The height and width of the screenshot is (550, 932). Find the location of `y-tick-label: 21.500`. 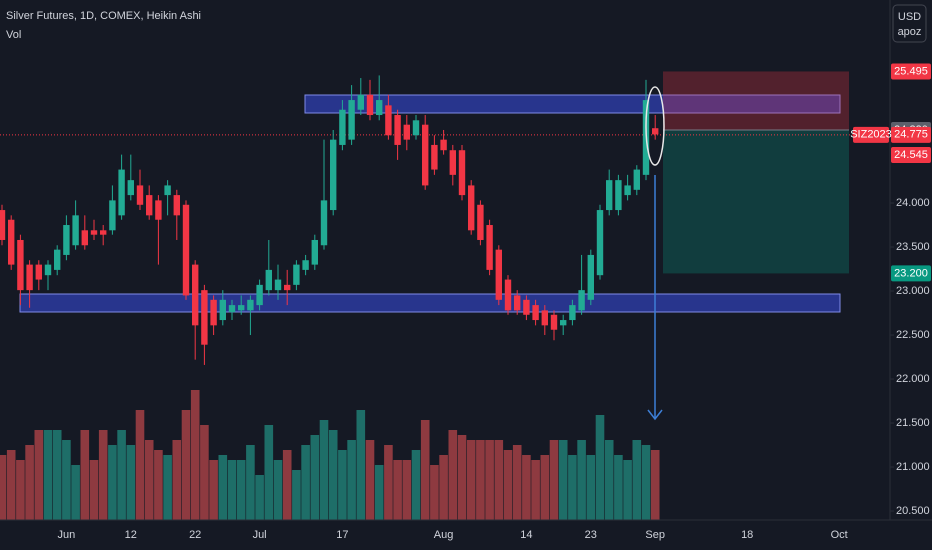

y-tick-label: 21.500 is located at coordinates (913, 423).